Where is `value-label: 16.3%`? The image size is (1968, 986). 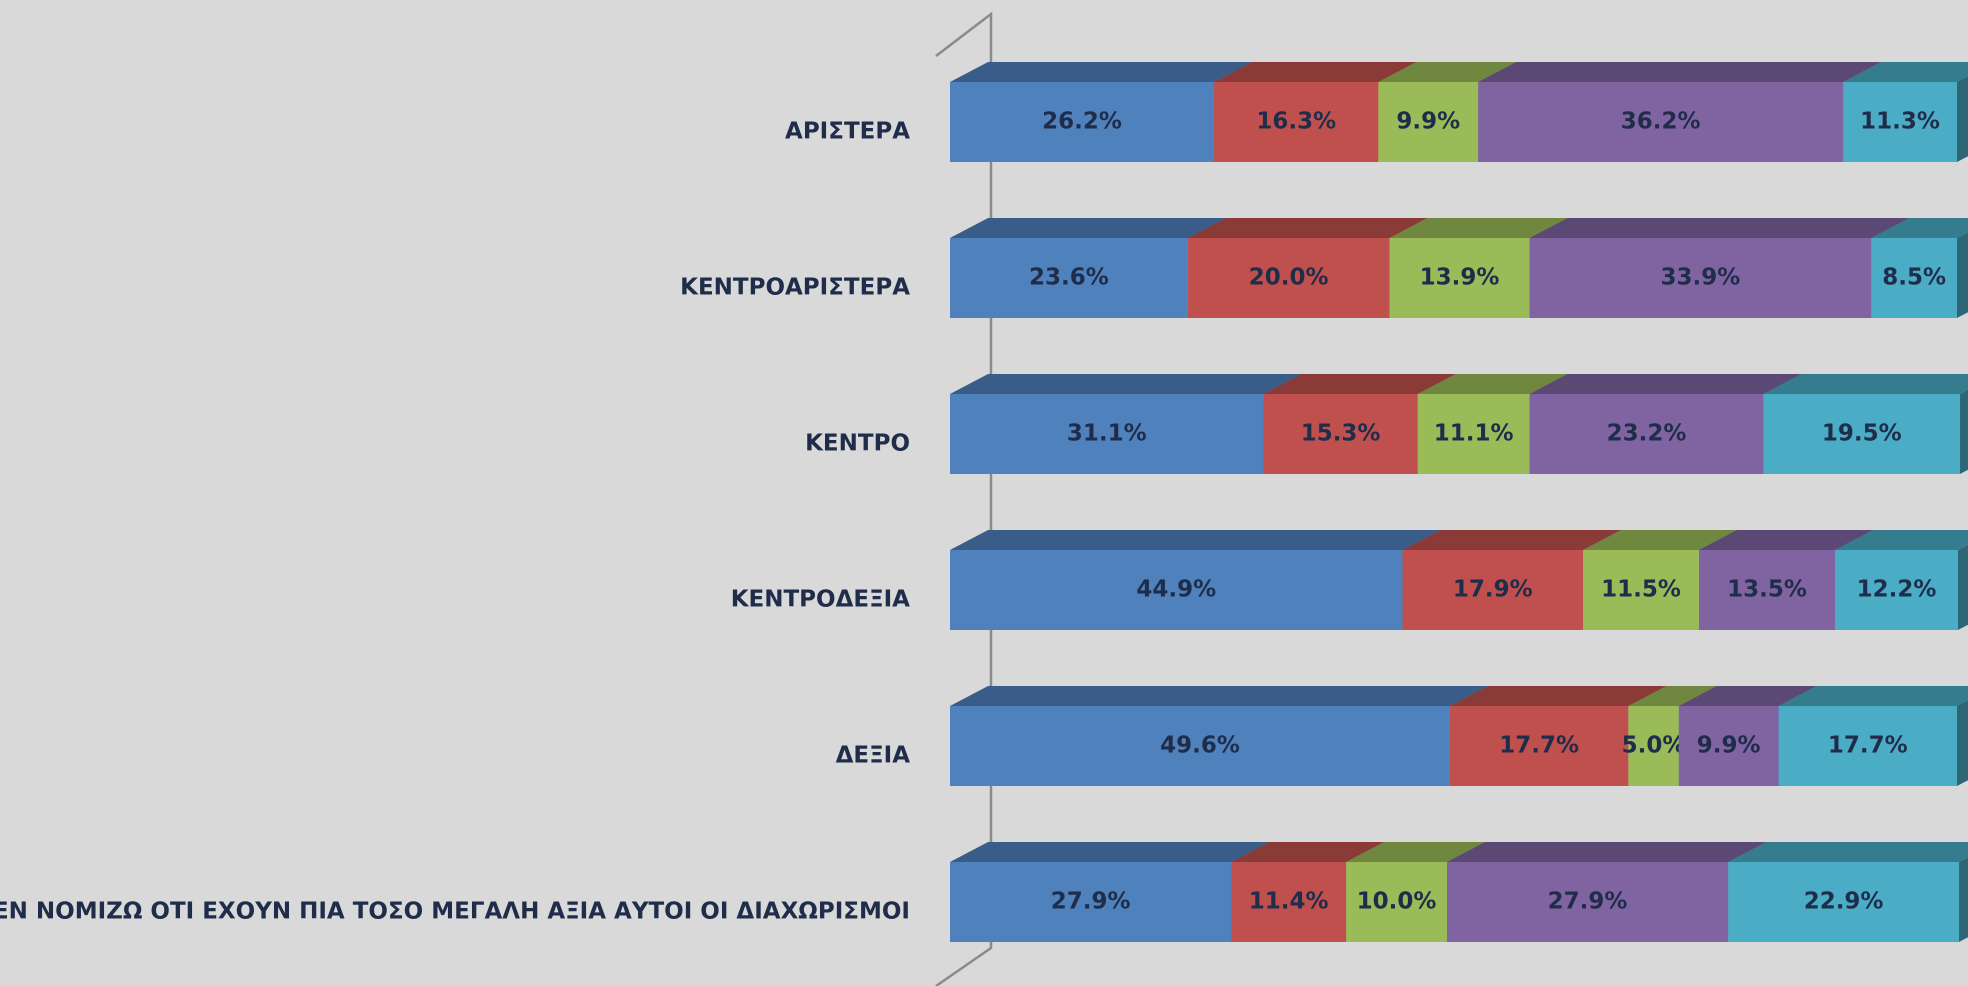
value-label: 16.3% is located at coordinates (1296, 122).